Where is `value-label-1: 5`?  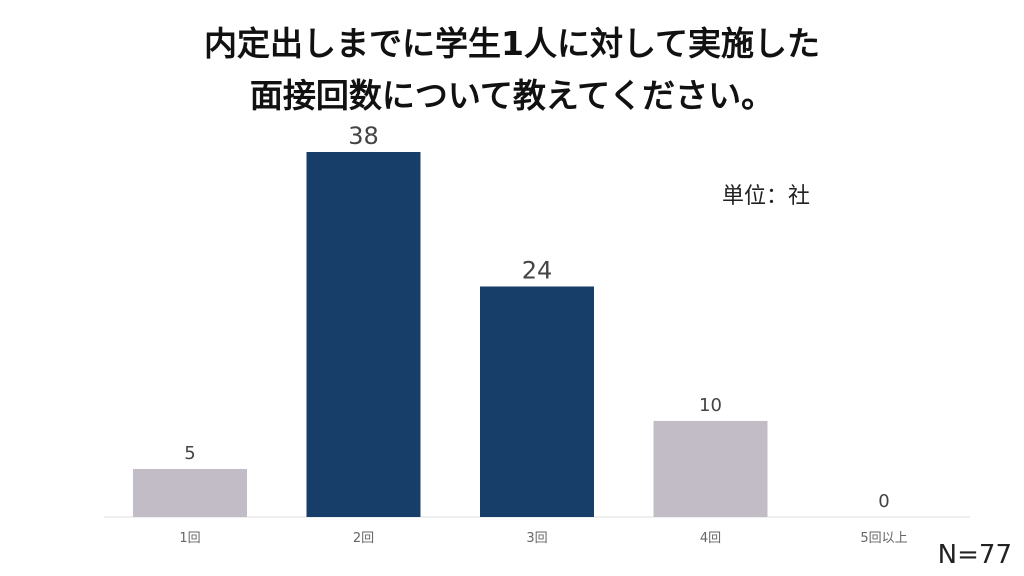 value-label-1: 5 is located at coordinates (189, 453).